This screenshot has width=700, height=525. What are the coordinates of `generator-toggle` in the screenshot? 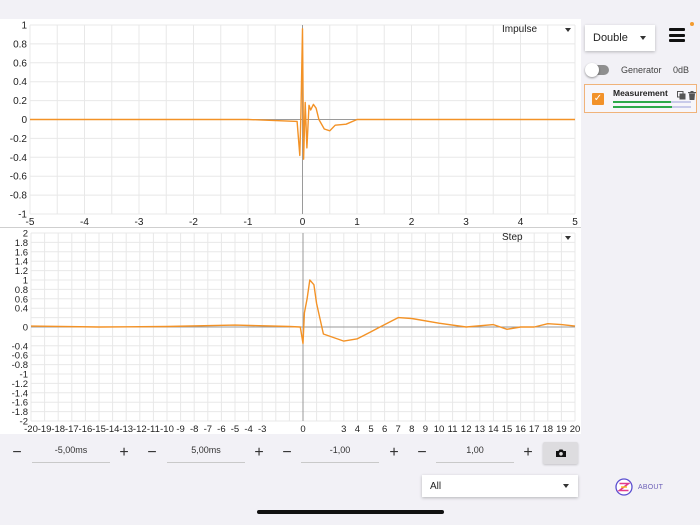 It's located at (597, 70).